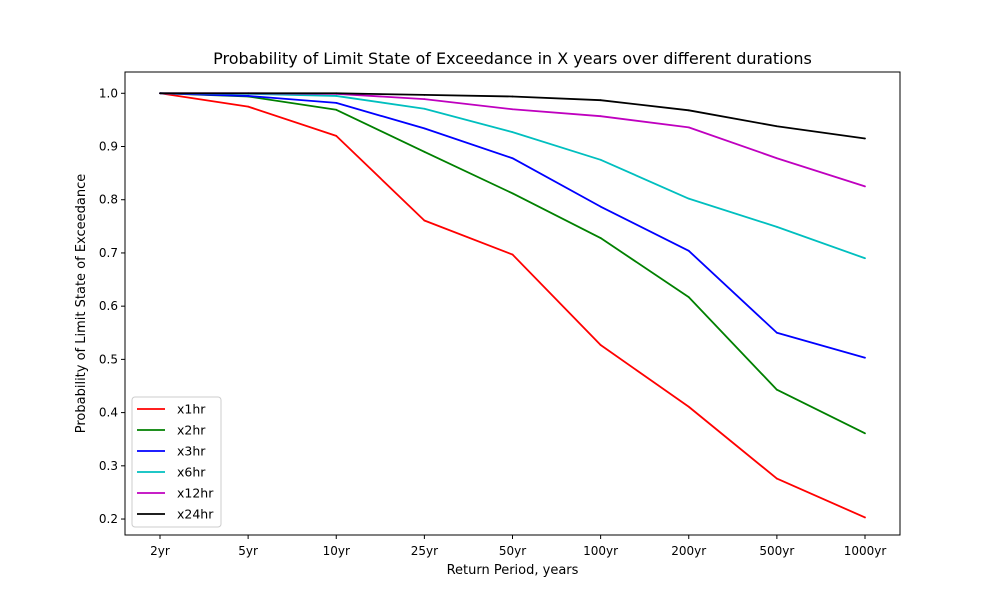 The width and height of the screenshot is (1000, 600). I want to click on x-tick-label: 25yr, so click(424, 551).